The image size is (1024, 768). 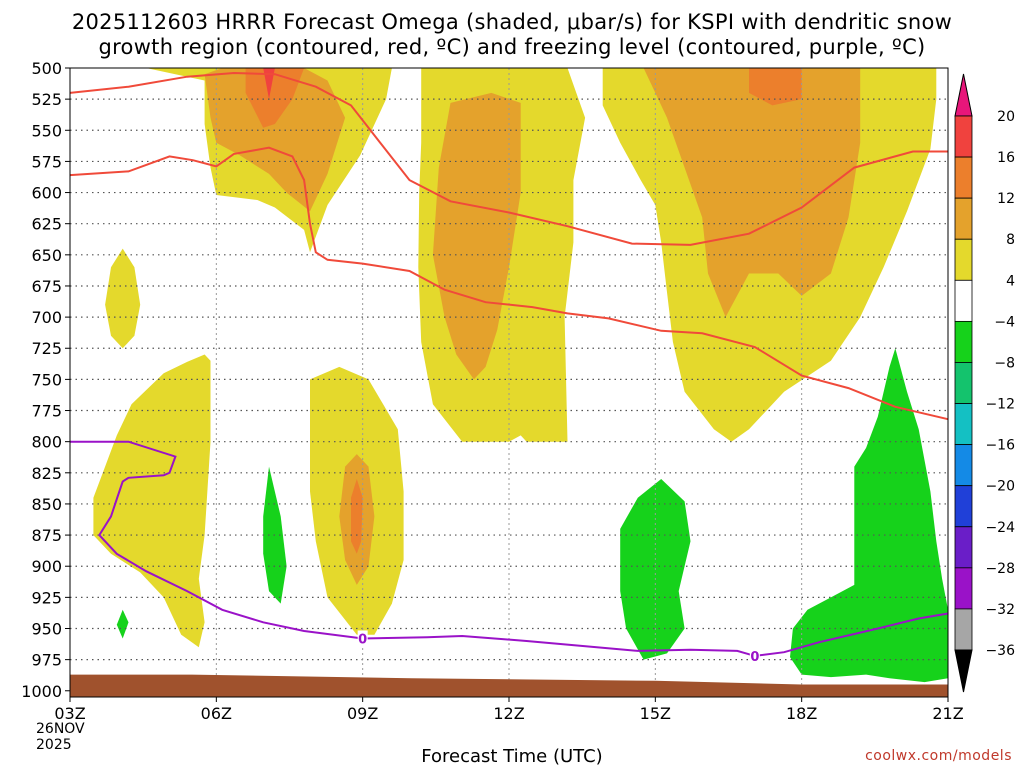 What do you see at coordinates (1000, 528) in the screenshot?
I see `colorbar-tick-label: −24` at bounding box center [1000, 528].